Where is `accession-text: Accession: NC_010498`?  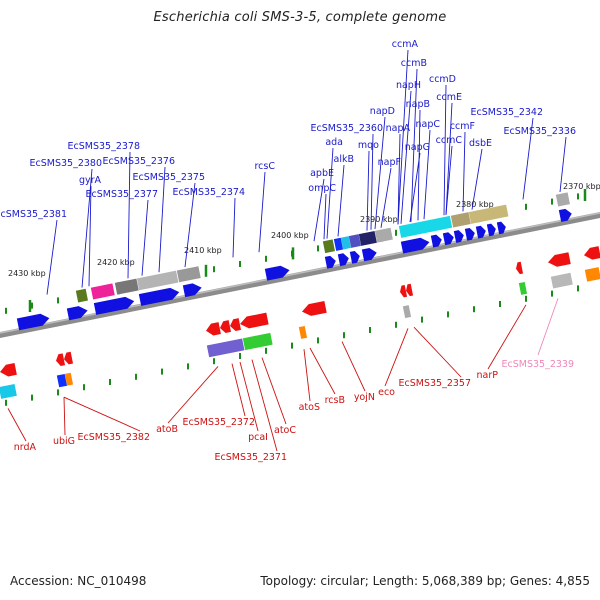 accession-text: Accession: NC_010498 is located at coordinates (78, 581).